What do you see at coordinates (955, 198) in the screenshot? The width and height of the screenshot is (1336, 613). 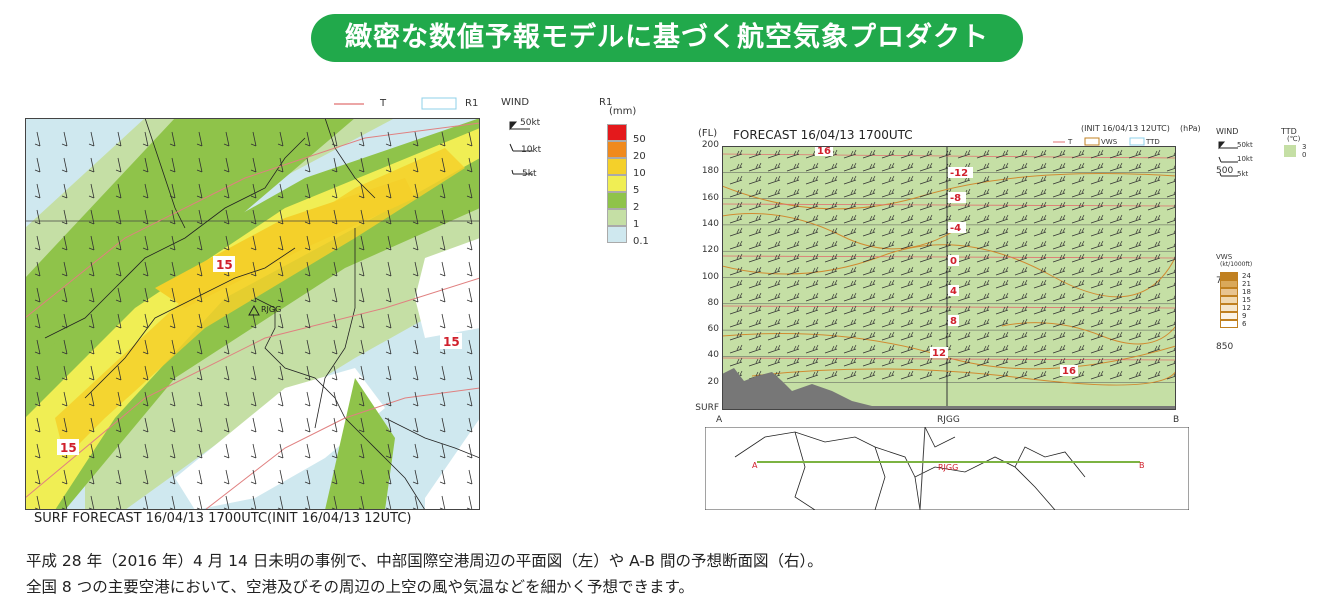 I see `temperature-label: -8` at bounding box center [955, 198].